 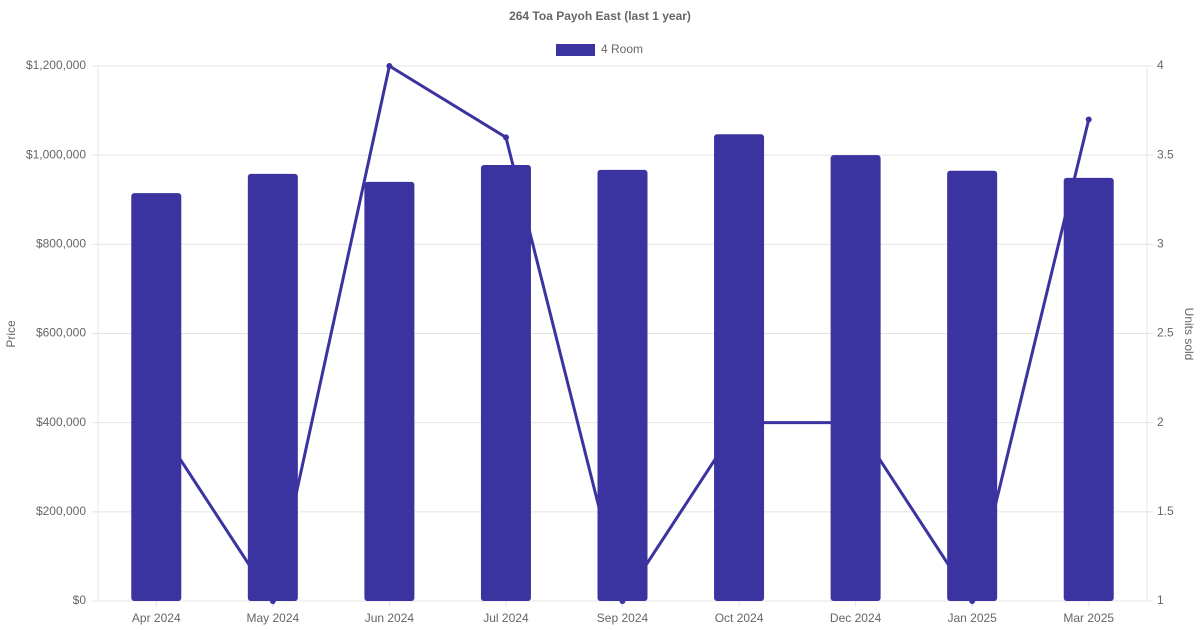 What do you see at coordinates (1165, 511) in the screenshot?
I see `y2-tick-label: 1.5` at bounding box center [1165, 511].